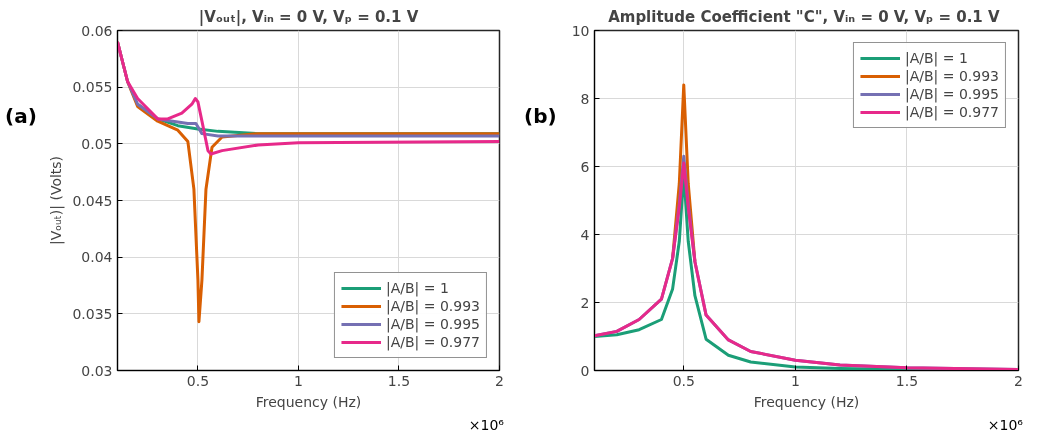 This screenshot has width=1038, height=442. I want to click on text: (b), so click(540, 115).